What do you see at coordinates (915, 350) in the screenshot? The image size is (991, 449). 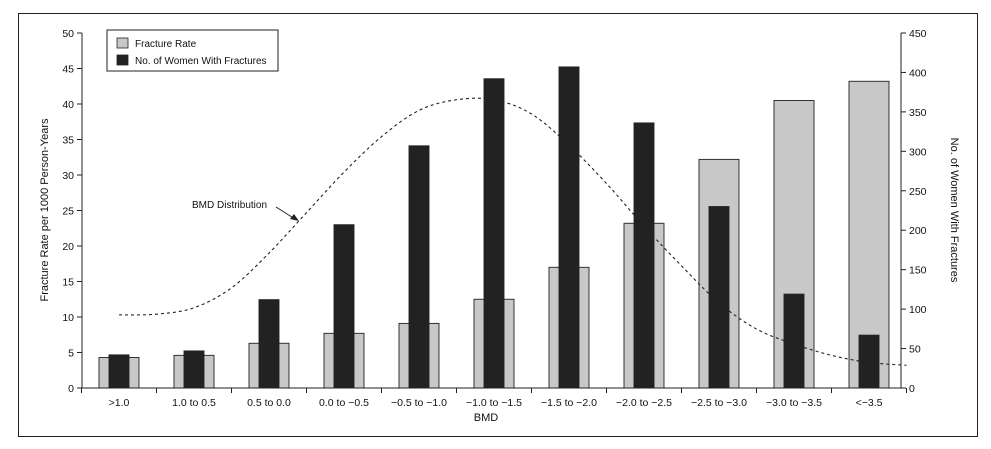 I see `y-right-tick-label: 50` at bounding box center [915, 350].